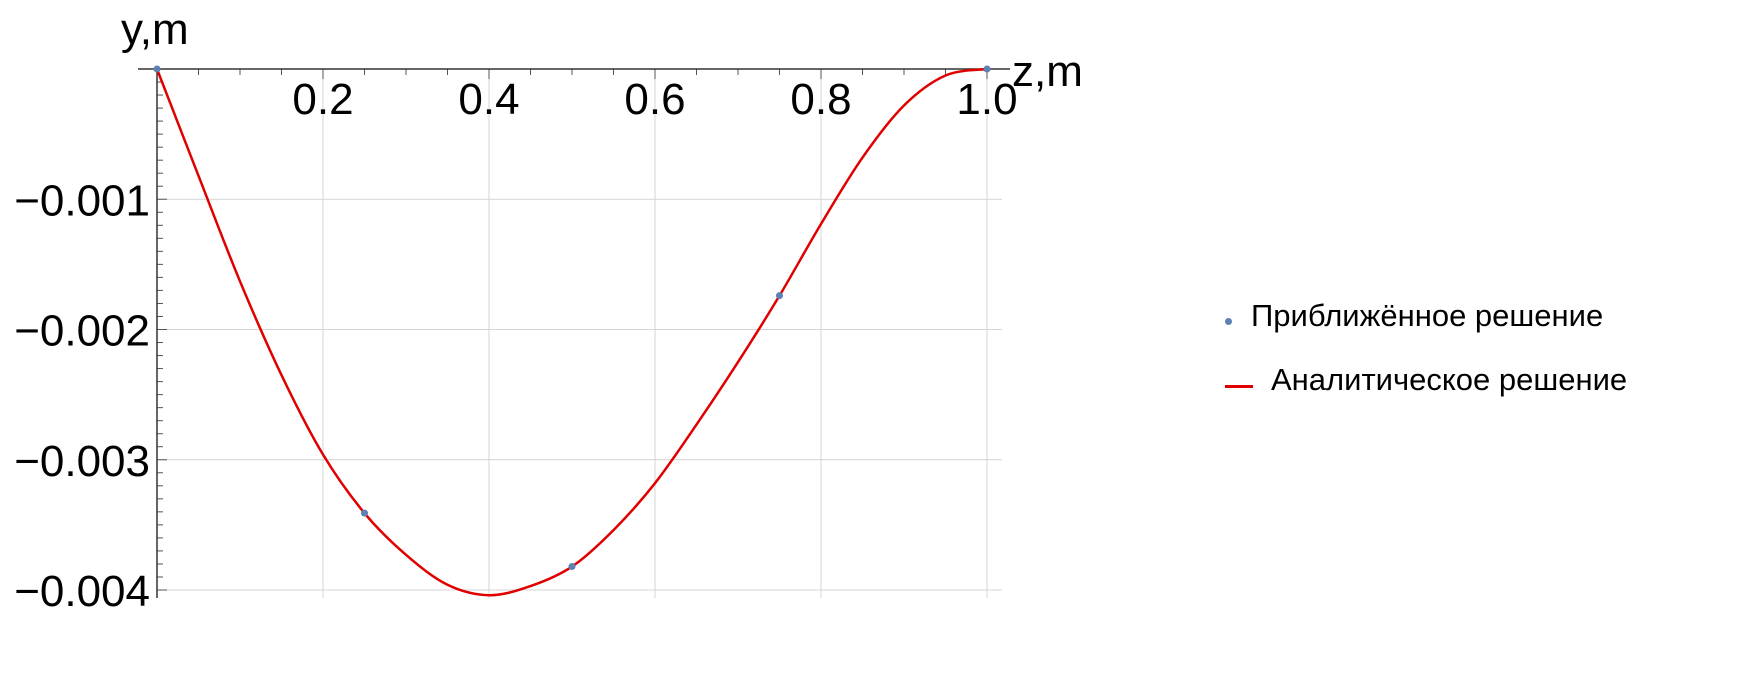 This screenshot has height=681, width=1743. I want to click on x-tick-label-3: 0.8, so click(820, 99).